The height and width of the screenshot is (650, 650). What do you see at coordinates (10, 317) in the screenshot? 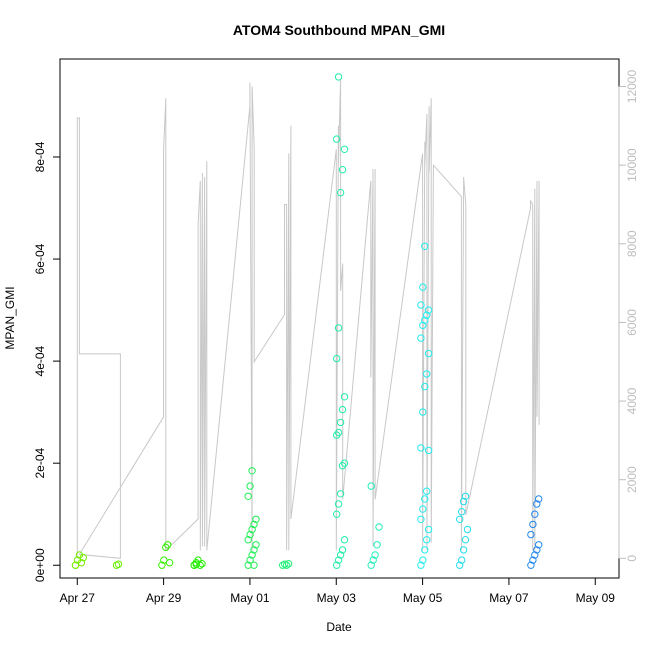
I see `y-axis-title: MPAN_GMI` at bounding box center [10, 317].